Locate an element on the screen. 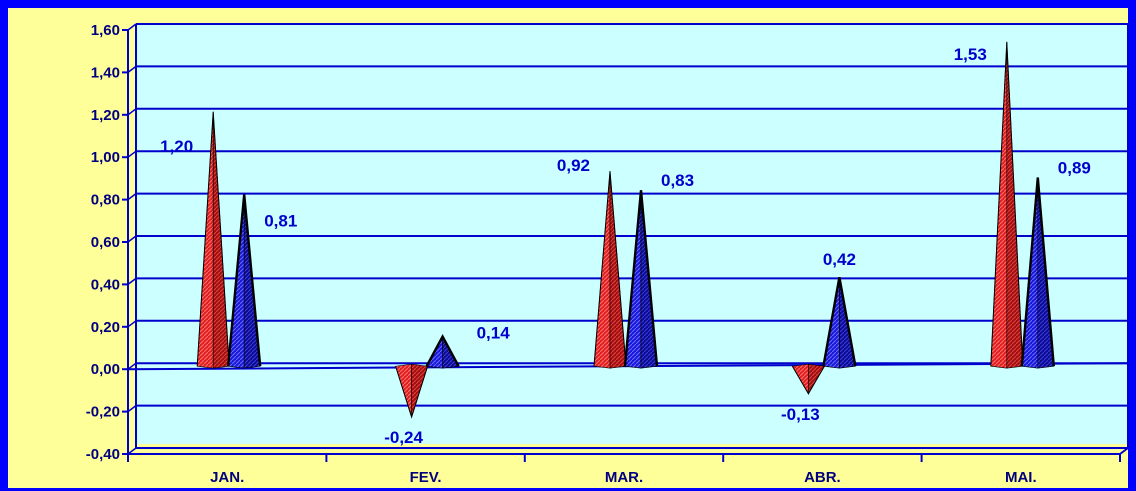 This screenshot has height=491, width=1136. data-label: -0,13 is located at coordinates (800, 414).